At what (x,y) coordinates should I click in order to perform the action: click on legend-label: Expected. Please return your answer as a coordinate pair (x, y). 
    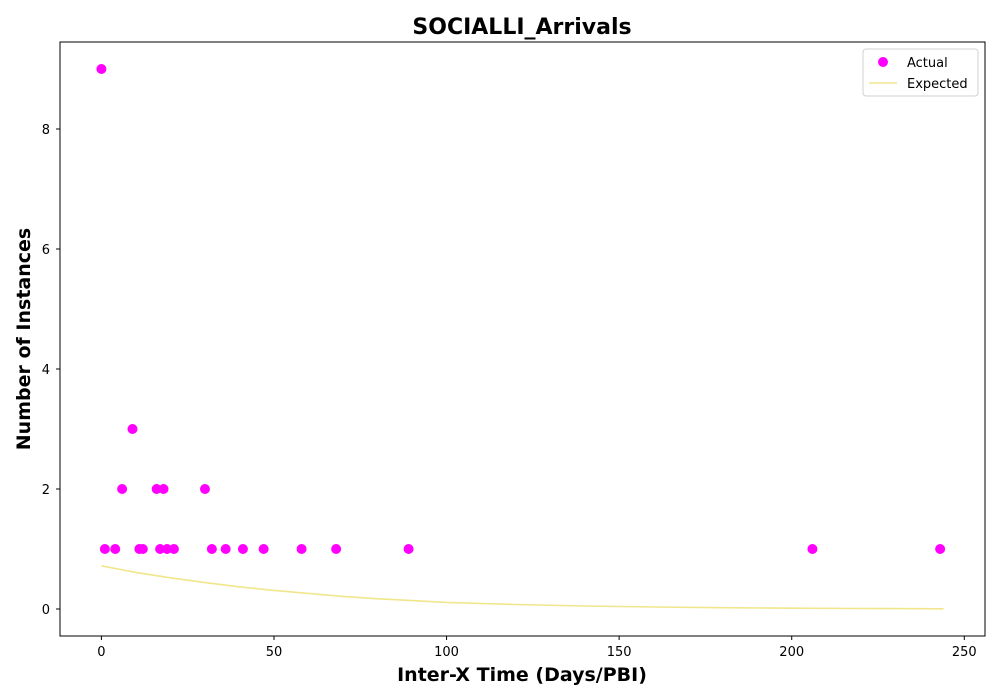
    Looking at the image, I should click on (937, 84).